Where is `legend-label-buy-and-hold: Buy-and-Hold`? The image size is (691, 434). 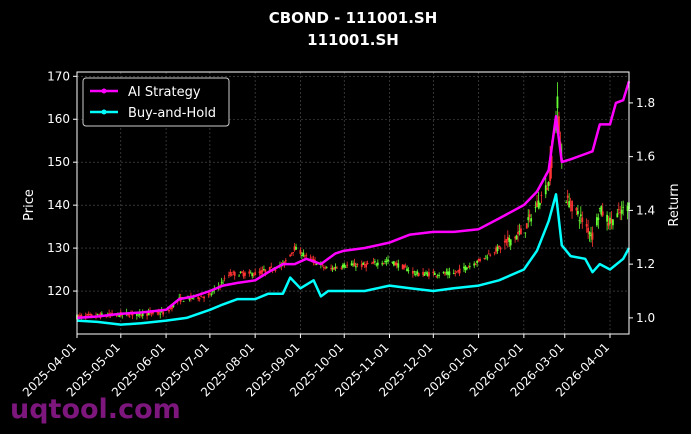
legend-label-buy-and-hold: Buy-and-Hold is located at coordinates (172, 113).